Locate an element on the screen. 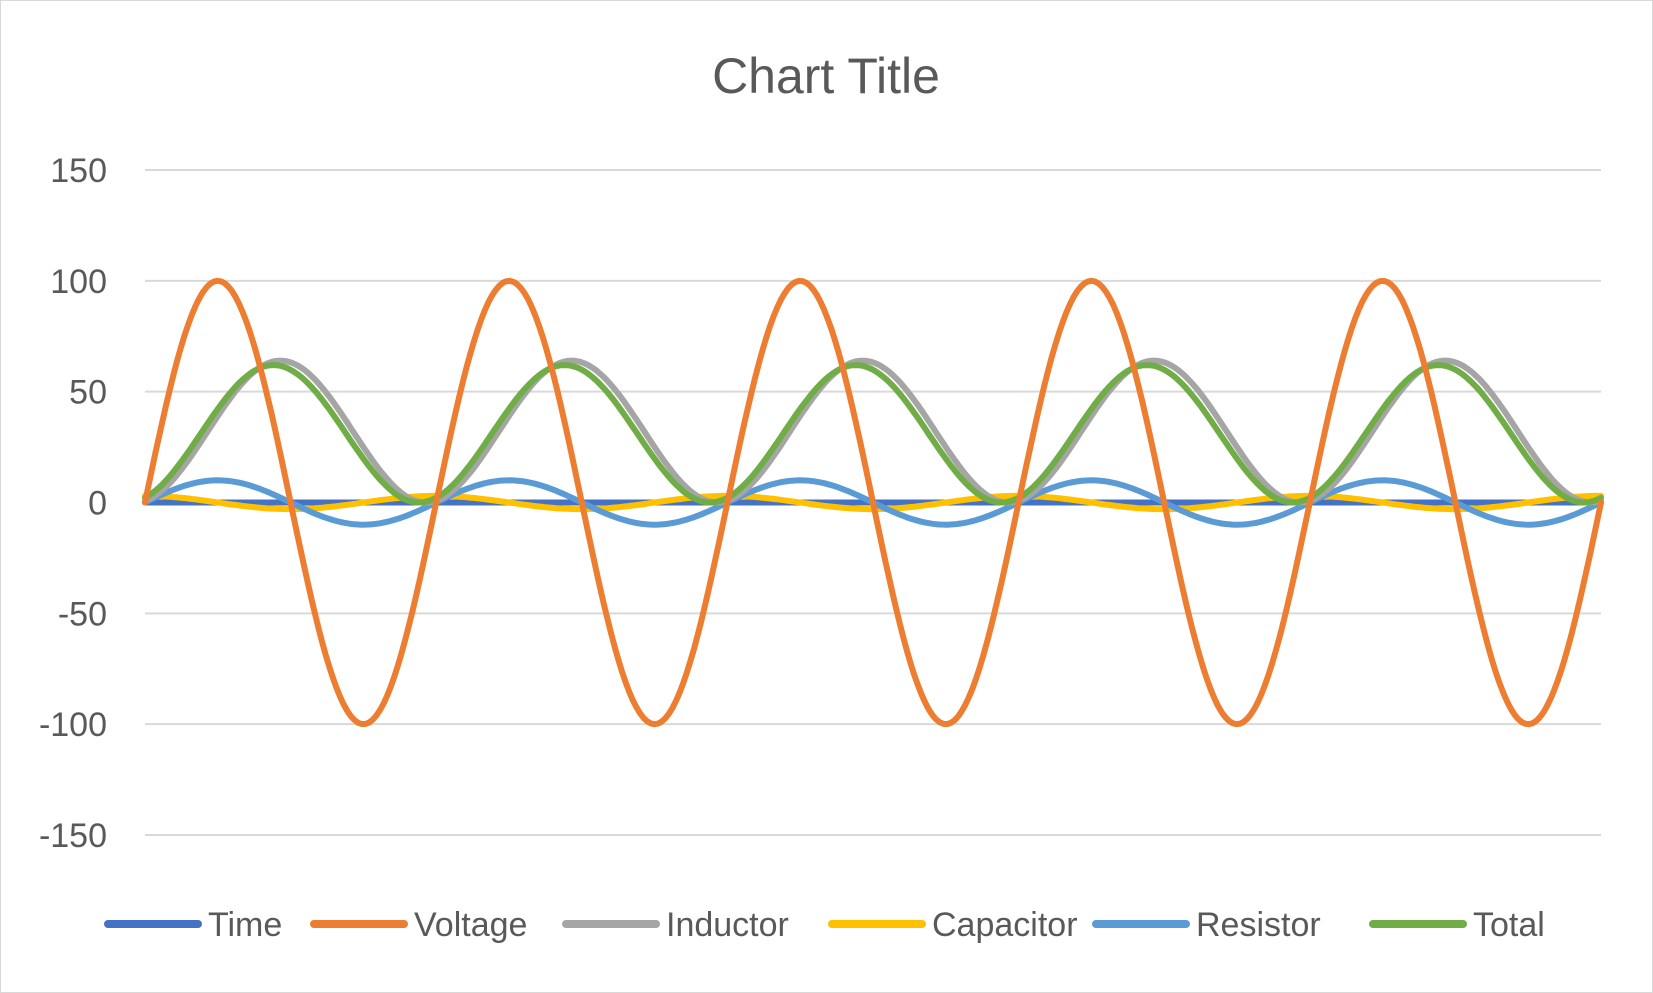 This screenshot has height=993, width=1653. legend-item-time: Time is located at coordinates (193, 925).